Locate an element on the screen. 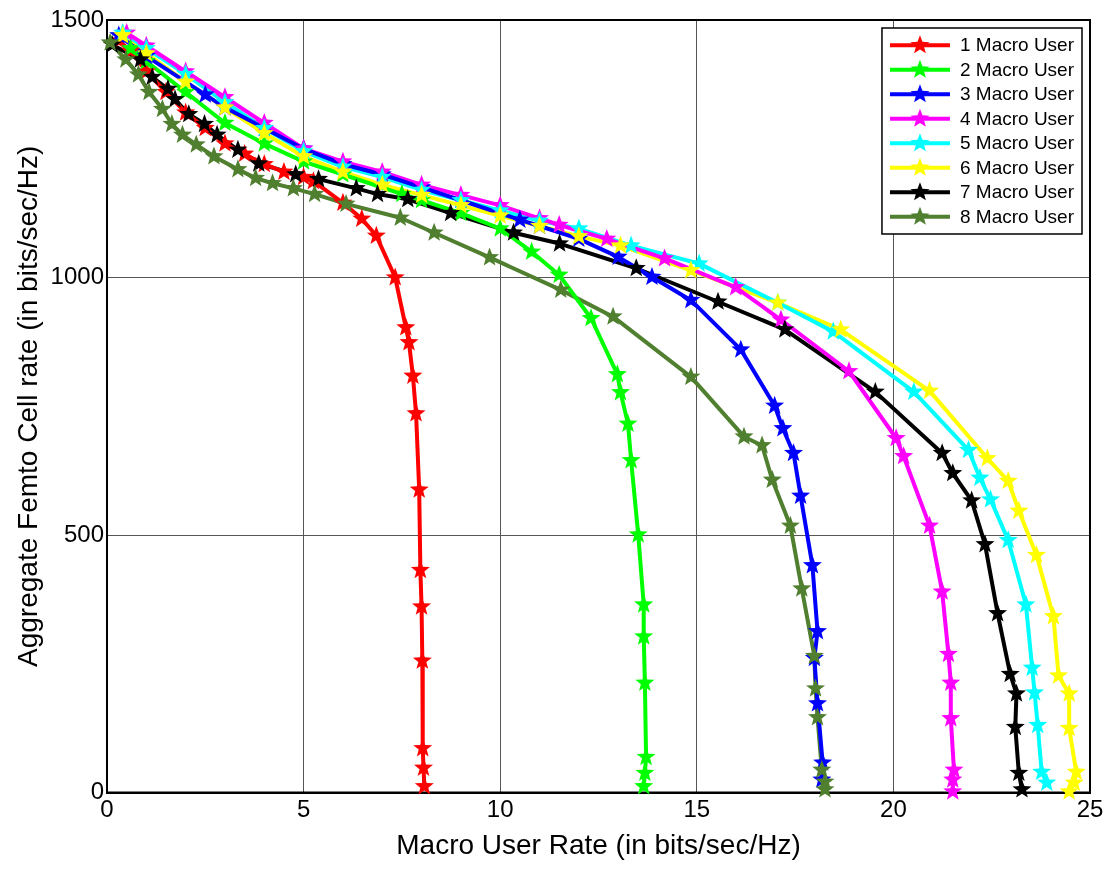  y-axis-title: Aggregate Femto Cell rate (in bits/sec/Hz) is located at coordinates (27, 406).